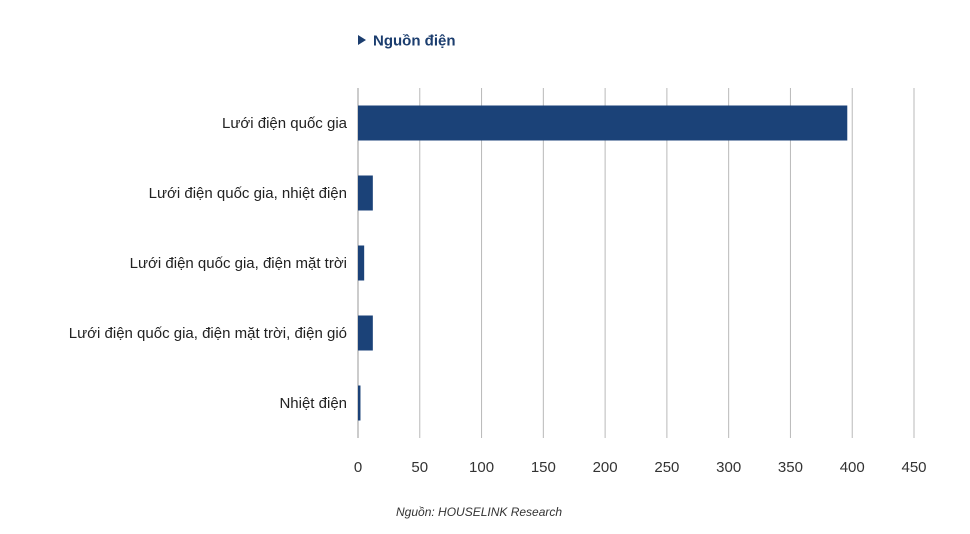 Image resolution: width=970 pixels, height=534 pixels. Describe the element at coordinates (666, 467) in the screenshot. I see `x-tick-label: 250` at that location.